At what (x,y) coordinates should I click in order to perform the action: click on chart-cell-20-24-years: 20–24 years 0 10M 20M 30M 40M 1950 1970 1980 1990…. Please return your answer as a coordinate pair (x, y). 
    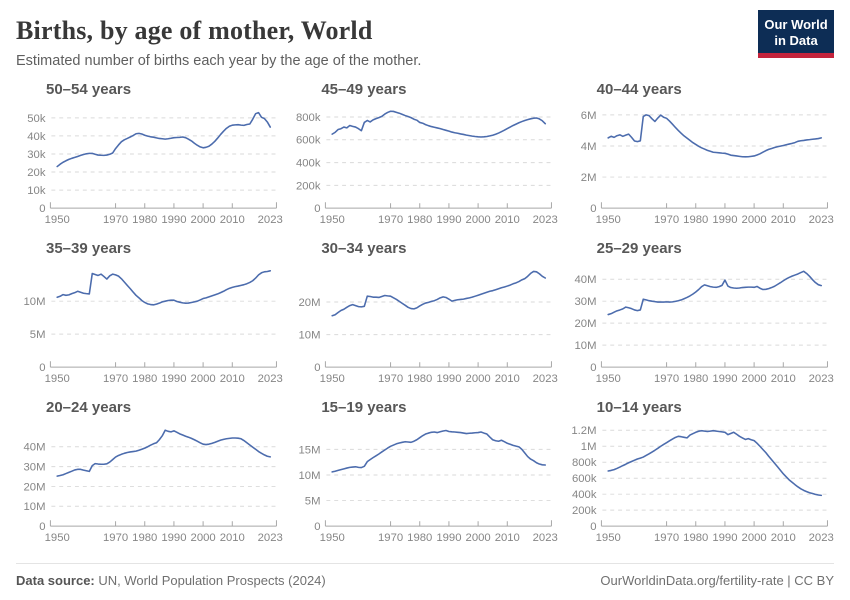
    Looking at the image, I should click on (149, 473).